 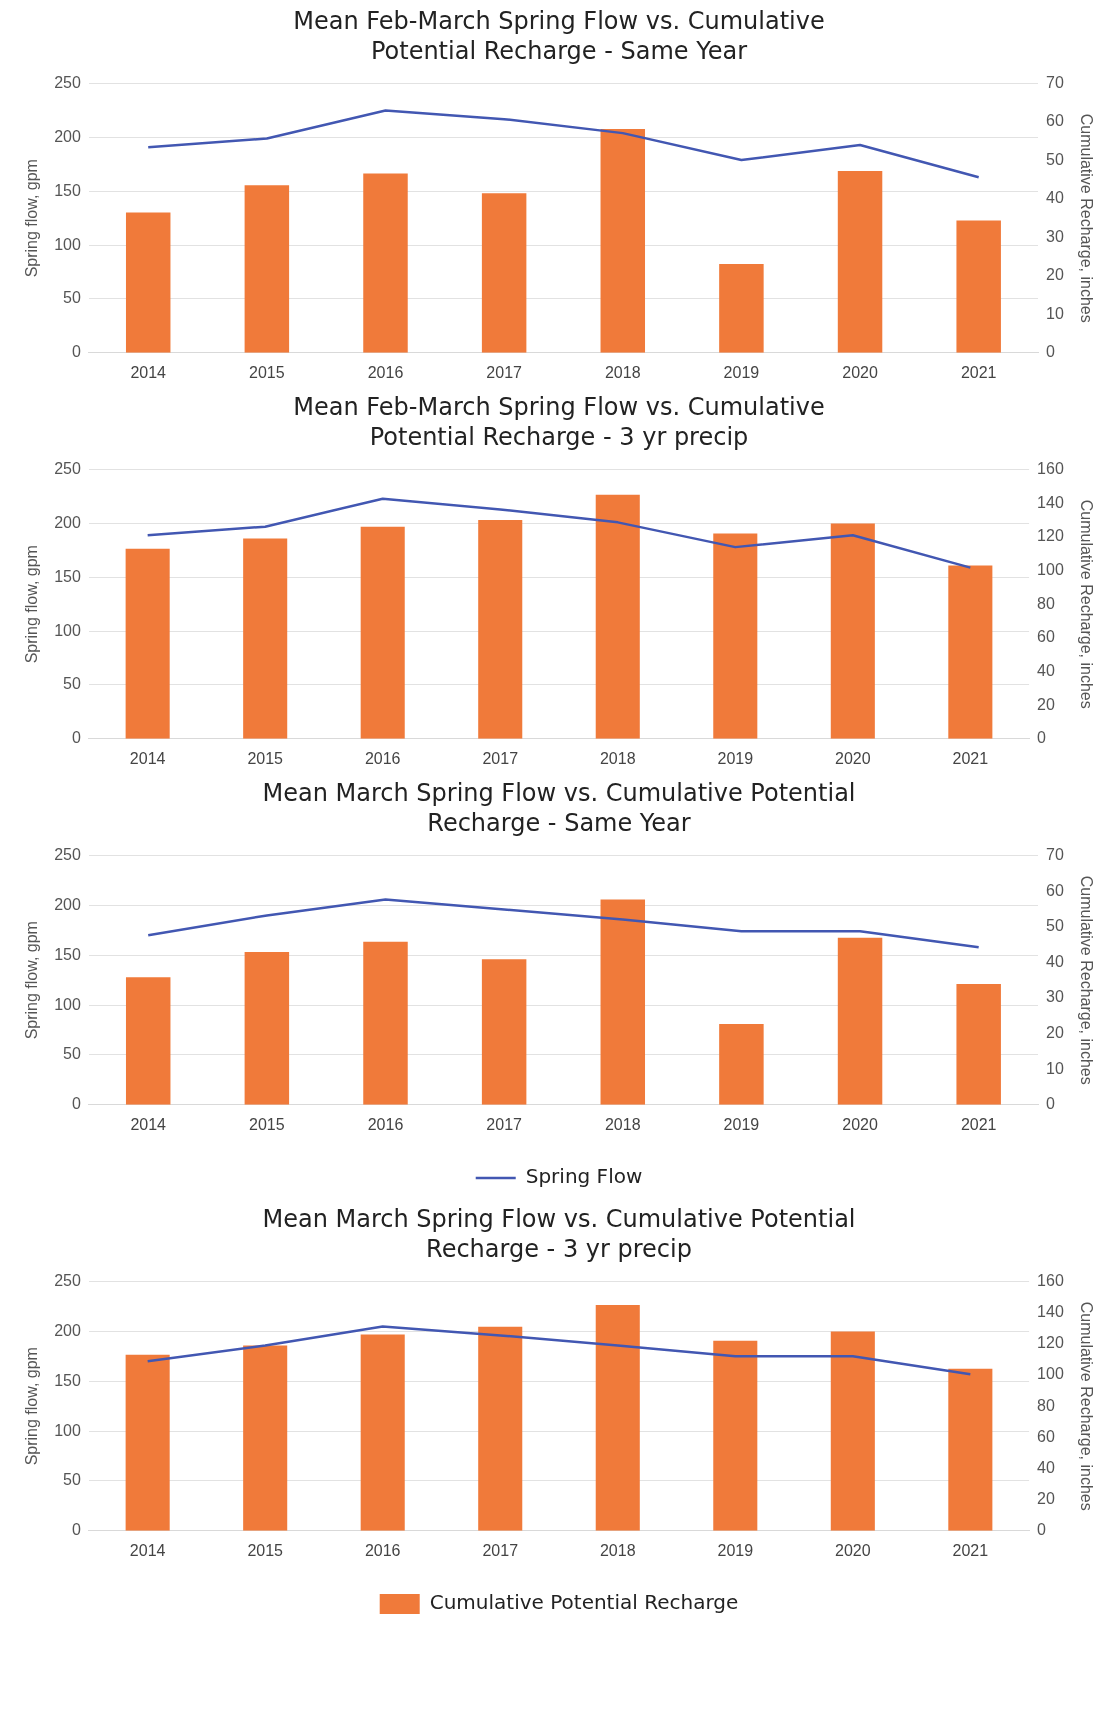 What do you see at coordinates (1050, 1343) in the screenshot?
I see `y2-tick-label: 120` at bounding box center [1050, 1343].